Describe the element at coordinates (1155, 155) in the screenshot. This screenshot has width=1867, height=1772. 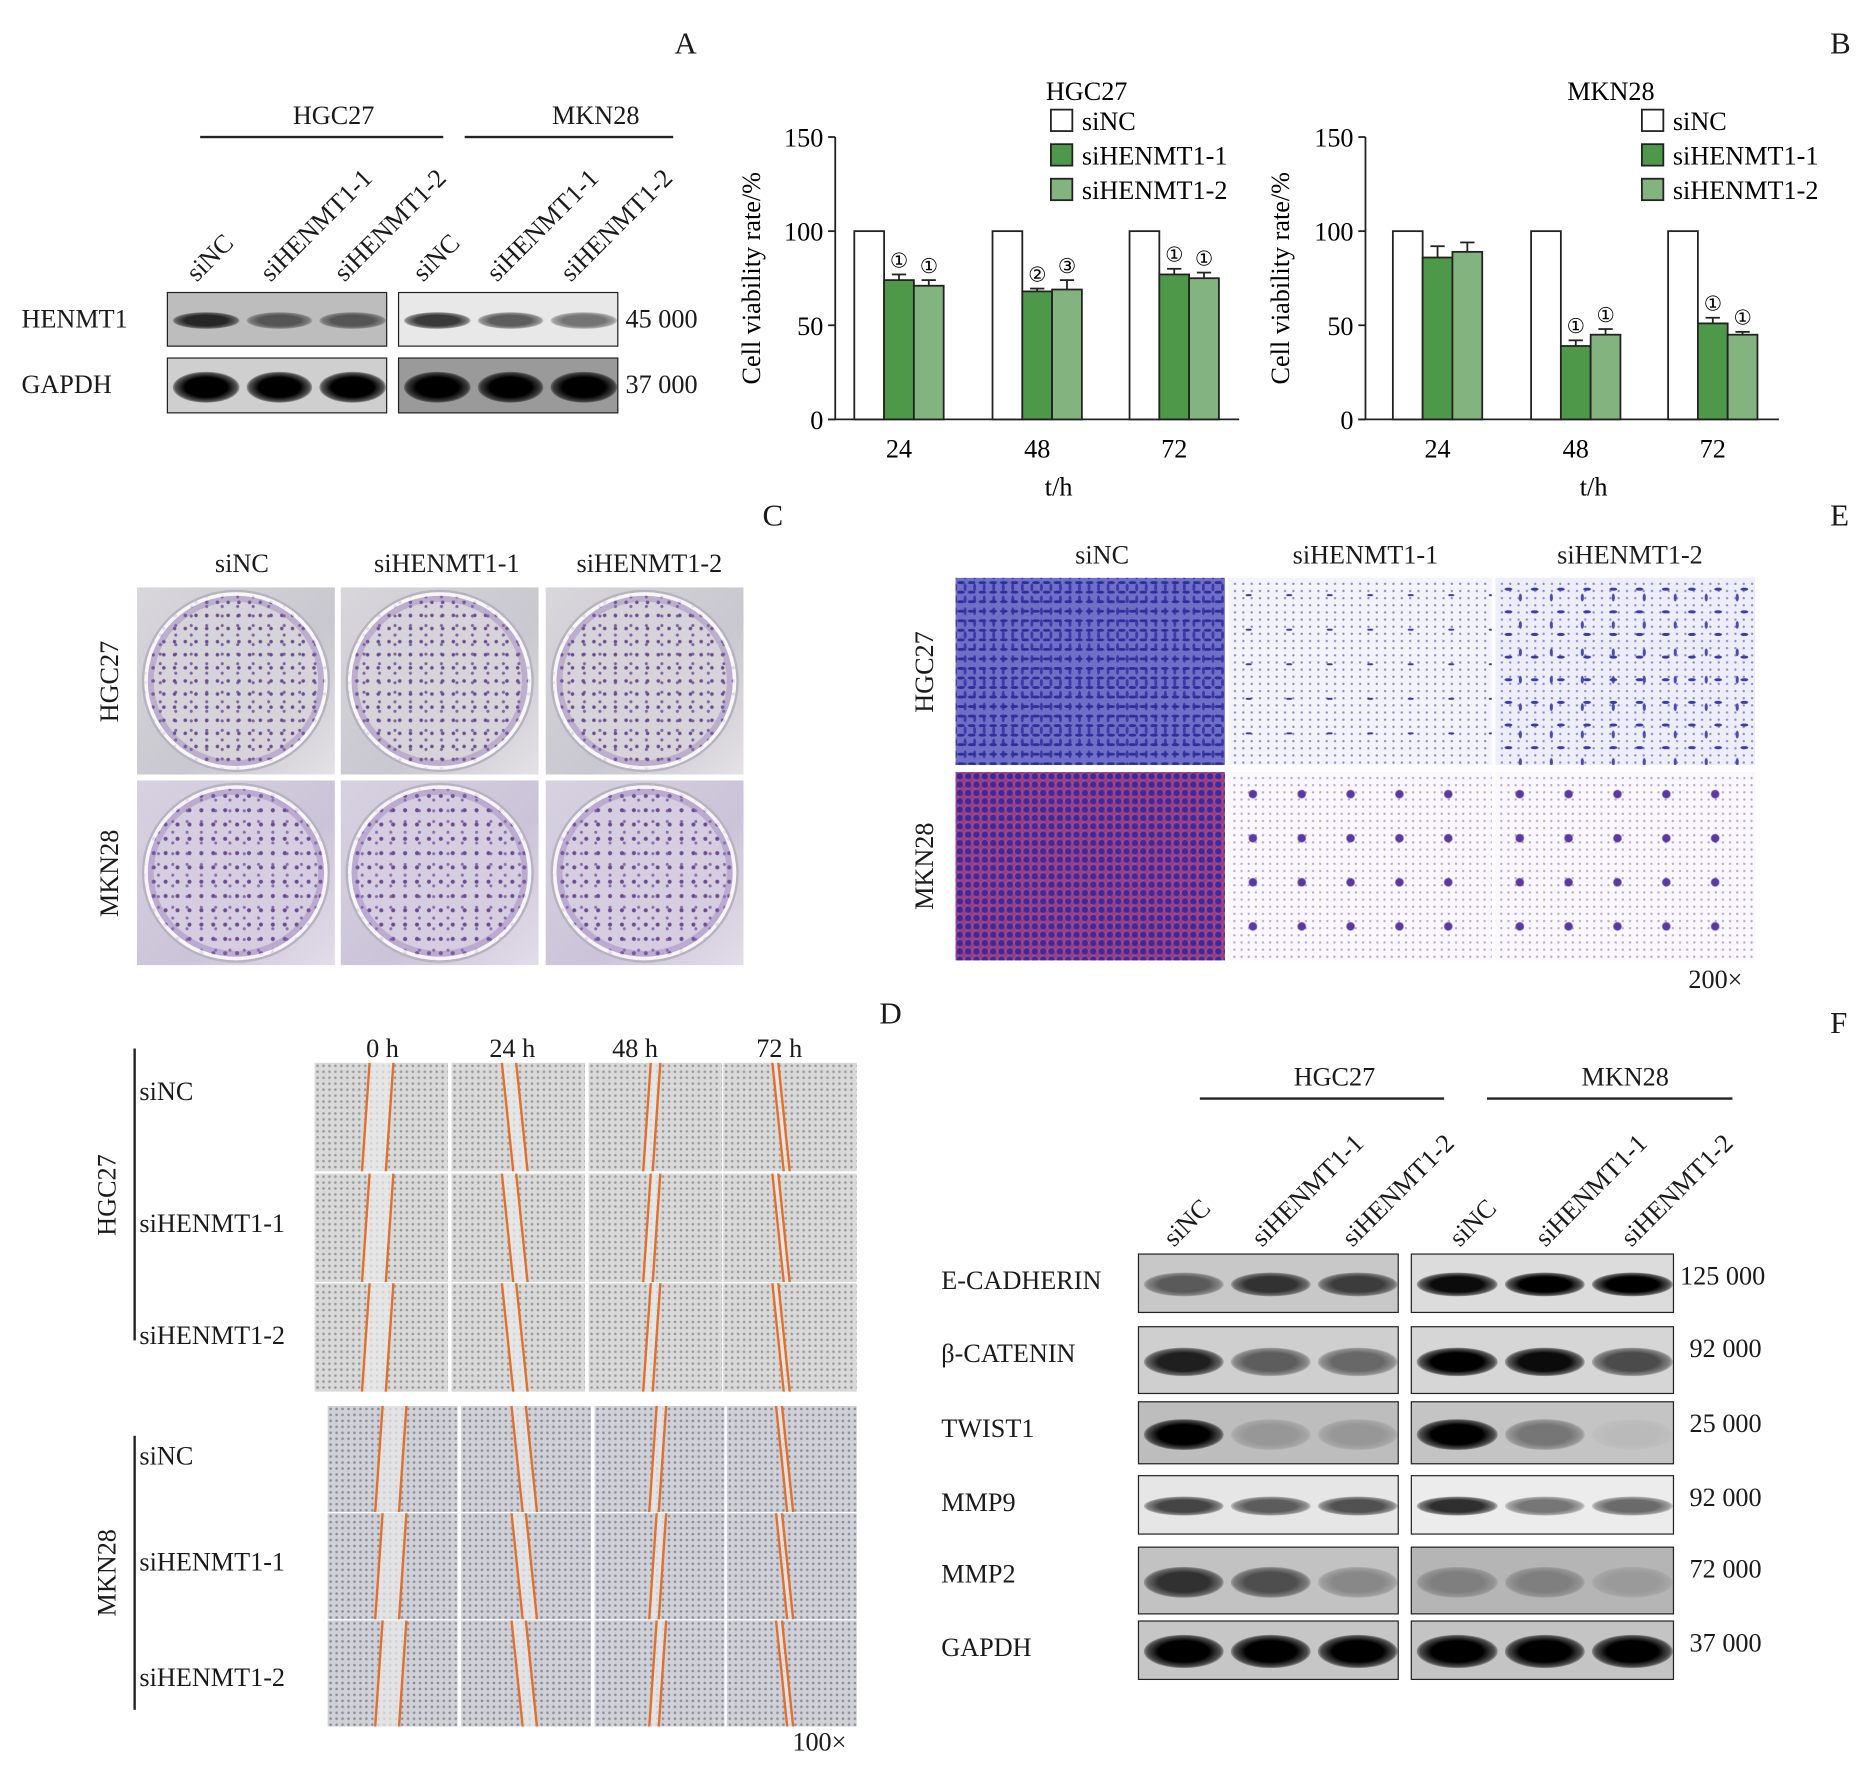
I see `legend-label: siHENMT1-1` at that location.